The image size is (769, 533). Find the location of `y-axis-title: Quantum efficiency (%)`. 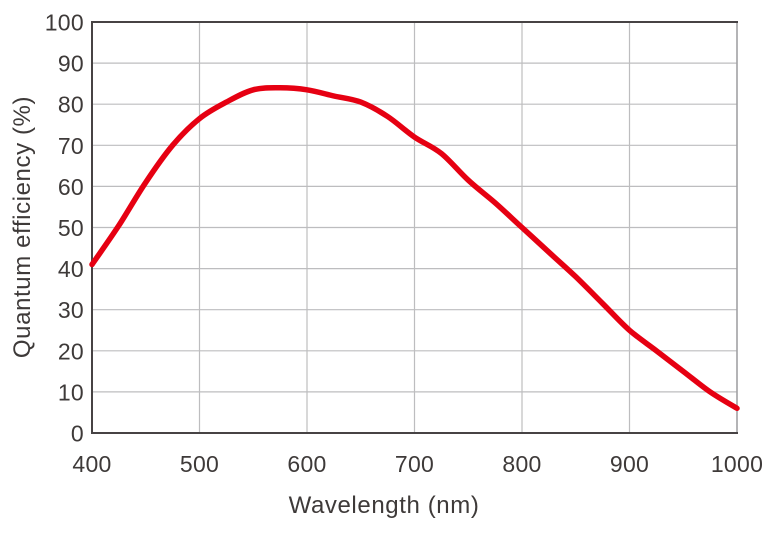

y-axis-title: Quantum efficiency (%) is located at coordinates (22, 227).